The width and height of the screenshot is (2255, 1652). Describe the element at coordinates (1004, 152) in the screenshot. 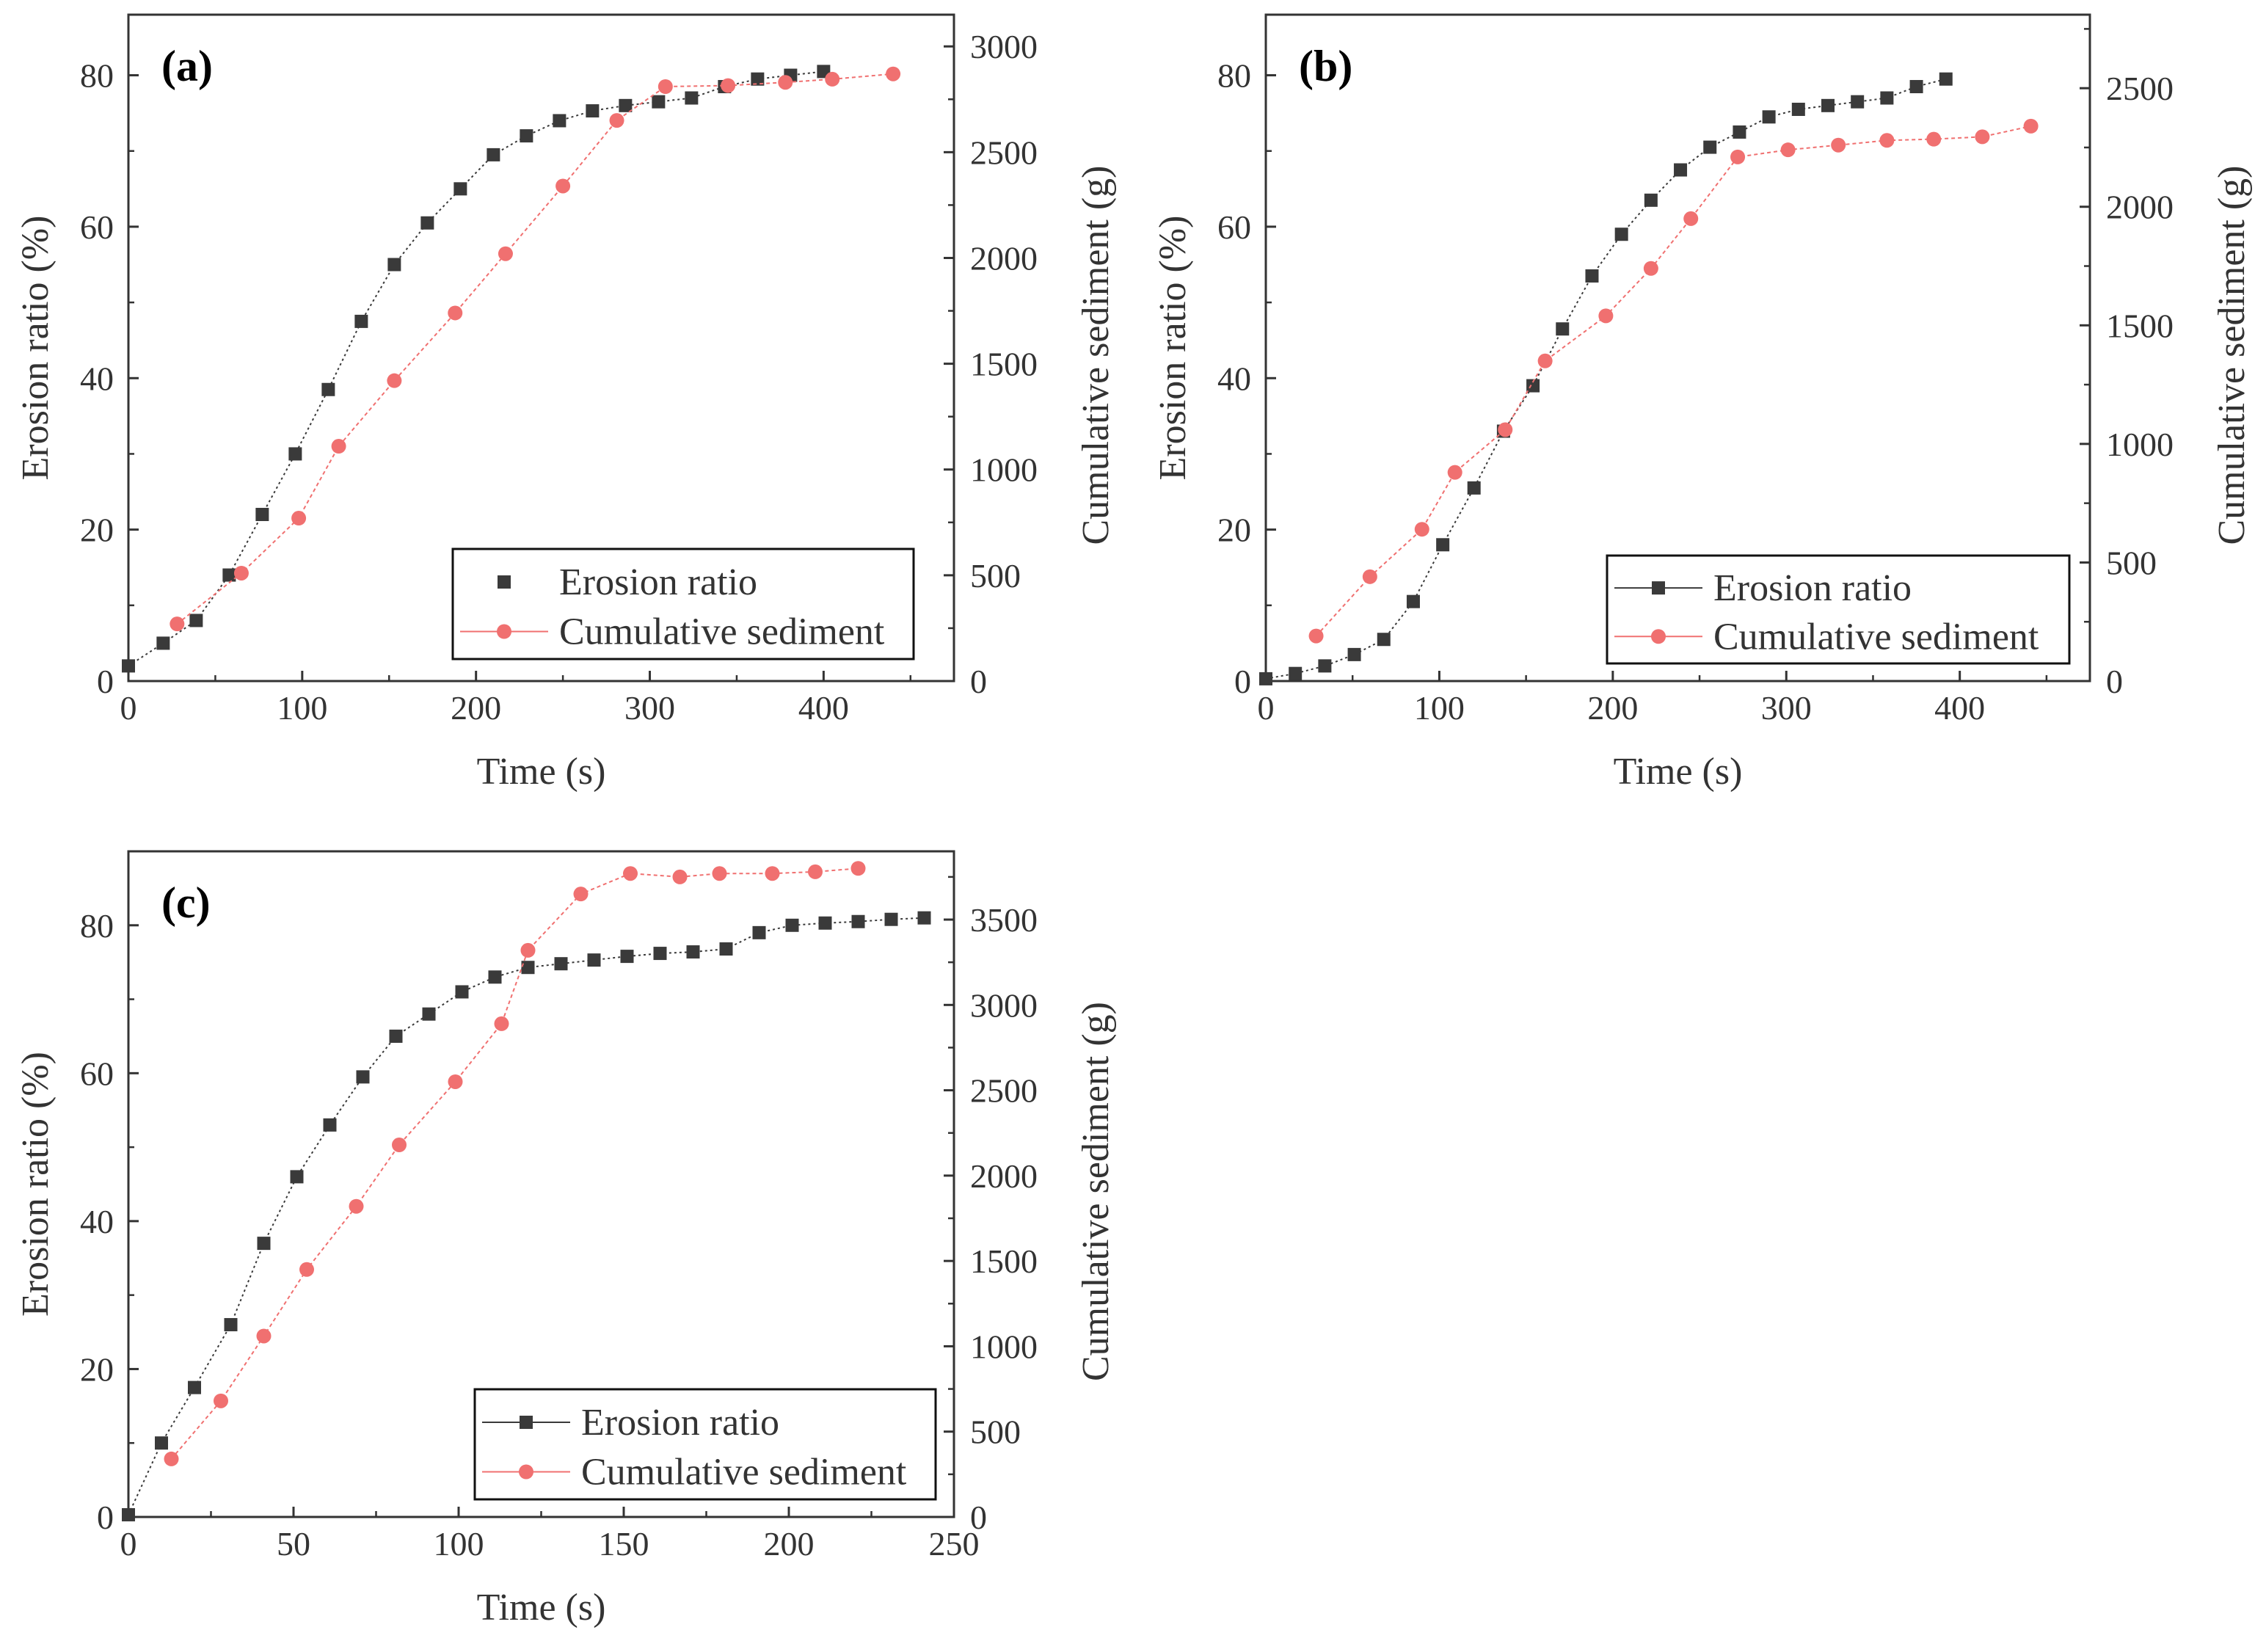

I see `y2-tick-label: 2500` at that location.